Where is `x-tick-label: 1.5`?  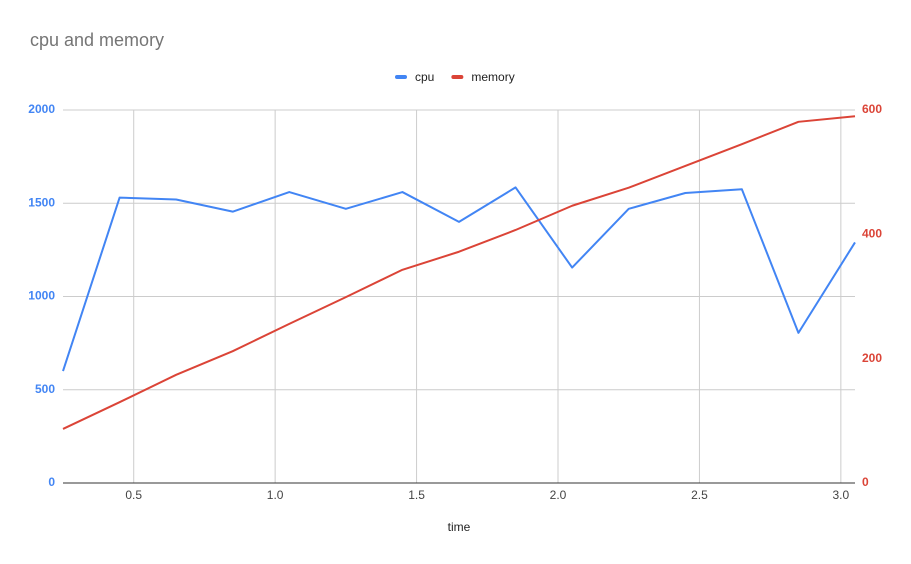
x-tick-label: 1.5 is located at coordinates (416, 495).